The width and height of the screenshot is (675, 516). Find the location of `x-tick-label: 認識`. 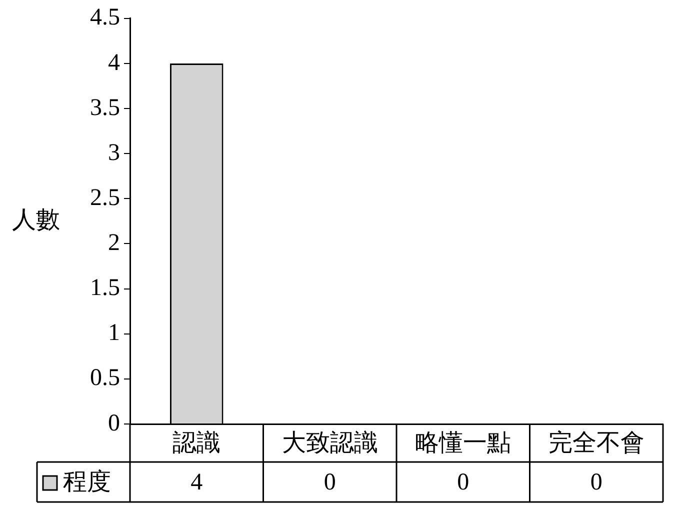

x-tick-label: 認識 is located at coordinates (196, 442).